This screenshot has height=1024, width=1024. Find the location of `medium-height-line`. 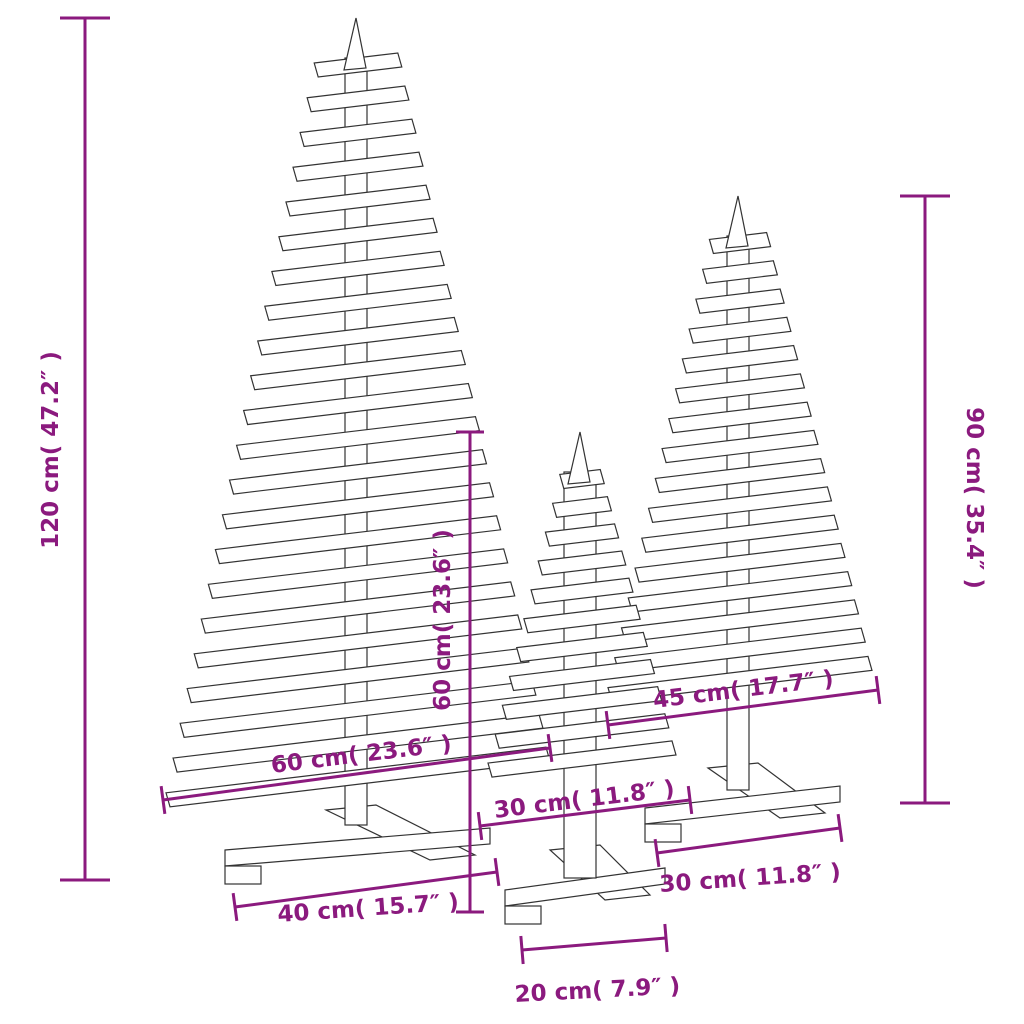

medium-height-line is located at coordinates (925, 499).